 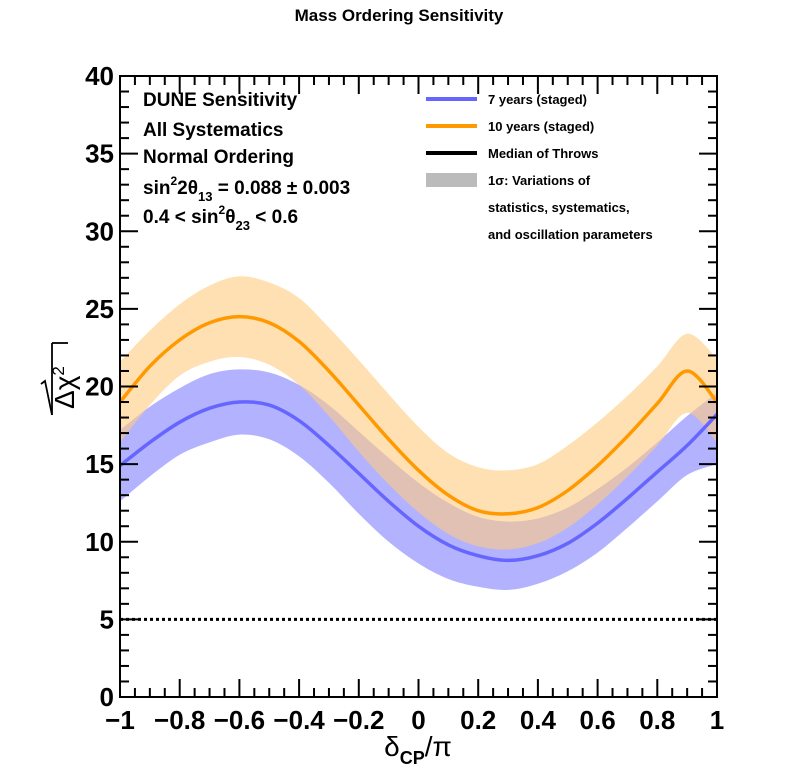 I want to click on x-tick-label: 0.4, so click(x=538, y=720).